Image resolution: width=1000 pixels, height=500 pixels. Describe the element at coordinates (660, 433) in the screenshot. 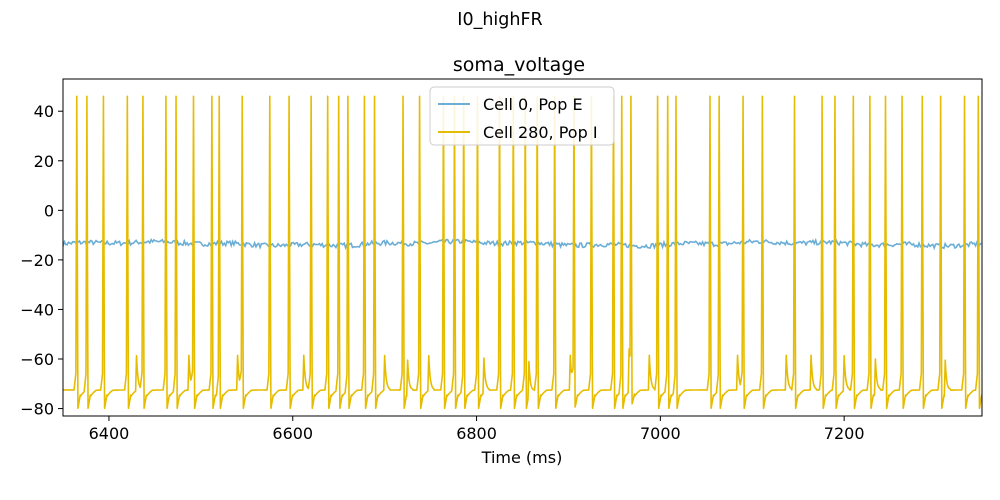

I see `x-tick-label: 7000` at that location.